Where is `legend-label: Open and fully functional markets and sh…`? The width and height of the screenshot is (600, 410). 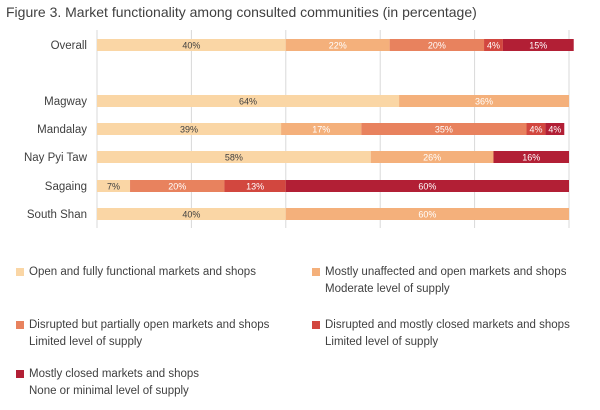
legend-label: Open and fully functional markets and sh… is located at coordinates (142, 272).